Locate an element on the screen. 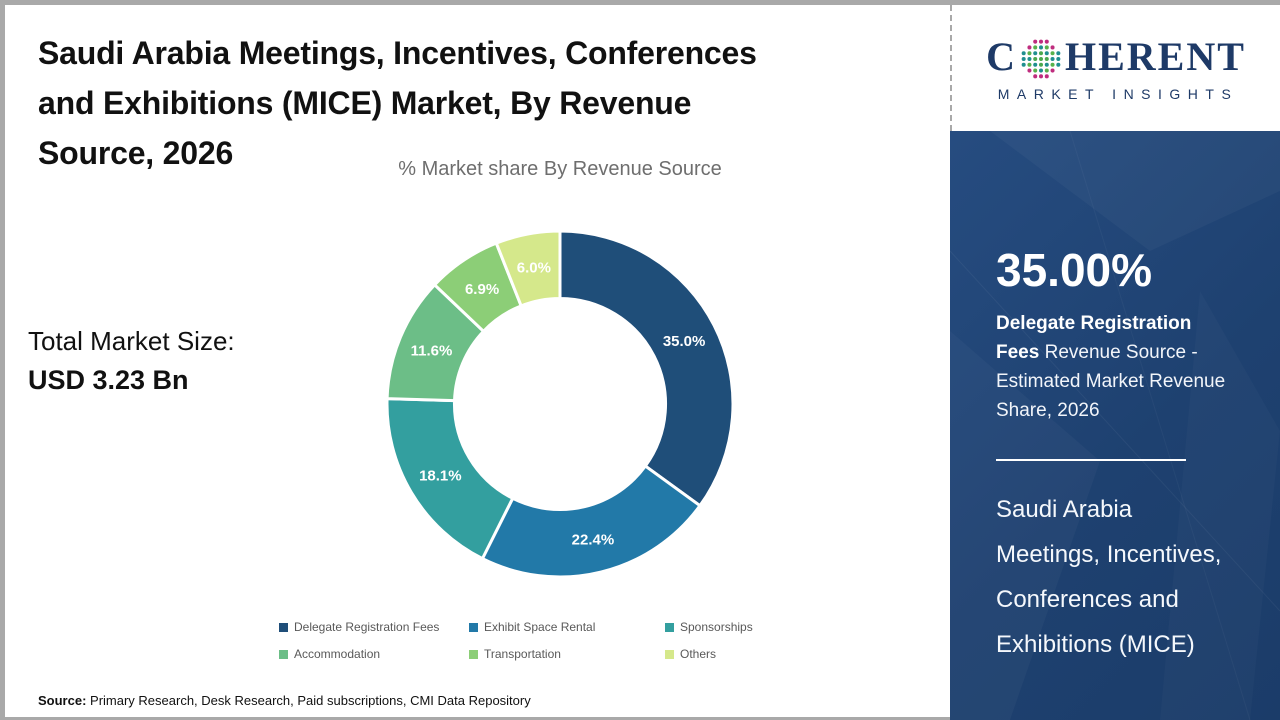 Image resolution: width=1280 pixels, height=720 pixels. page-border-bottom is located at coordinates (475, 718).